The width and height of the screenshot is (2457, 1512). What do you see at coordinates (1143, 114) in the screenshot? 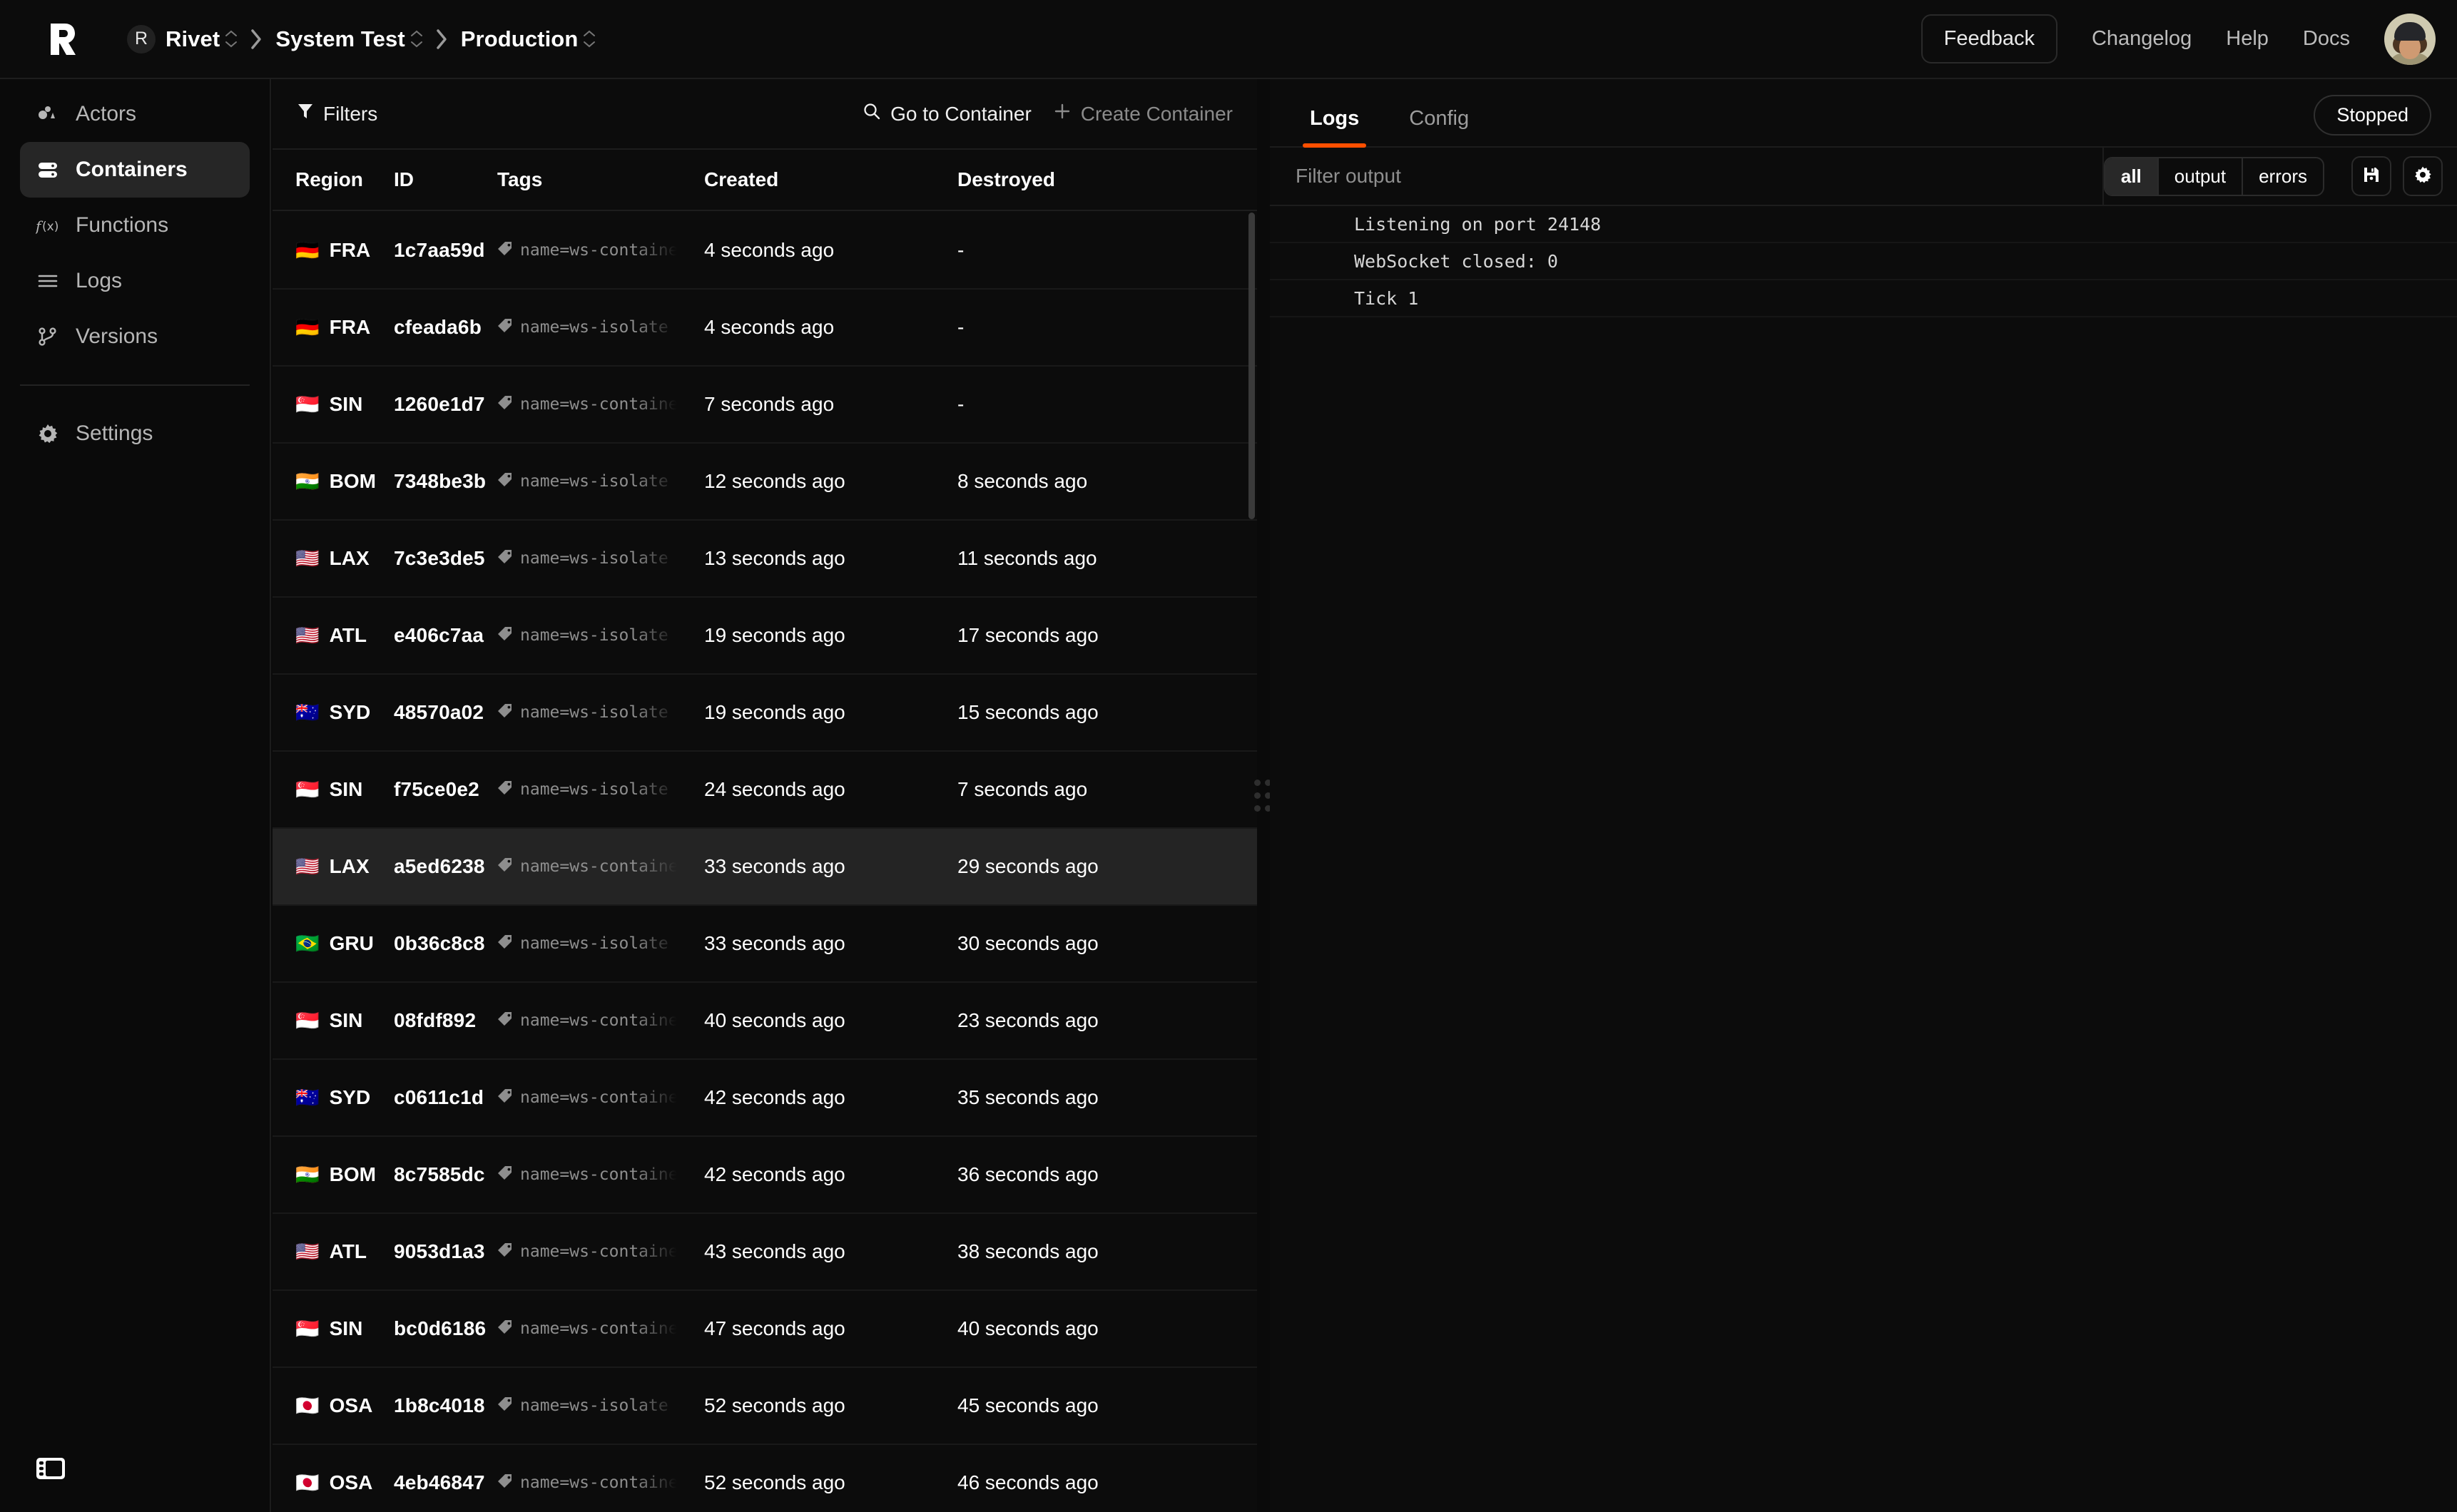
I see `create-container-button: Create Container` at bounding box center [1143, 114].